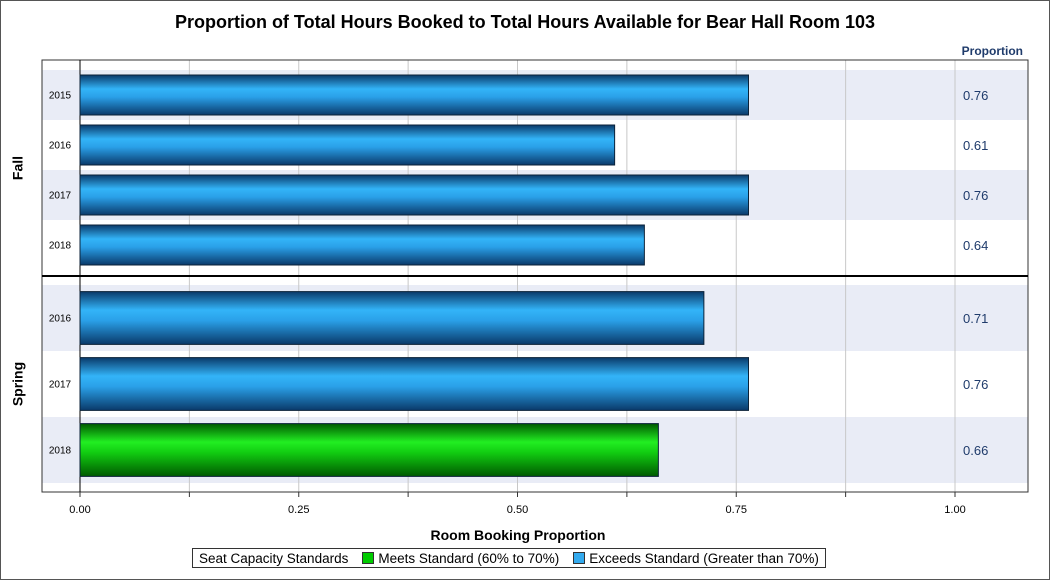 This screenshot has width=1050, height=580. I want to click on bar-spring-2018, so click(369, 450).